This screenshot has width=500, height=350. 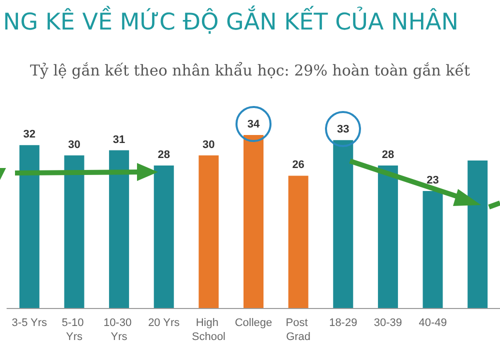 I want to click on x-tick-label: 3-5 Yrs, so click(x=30, y=323).